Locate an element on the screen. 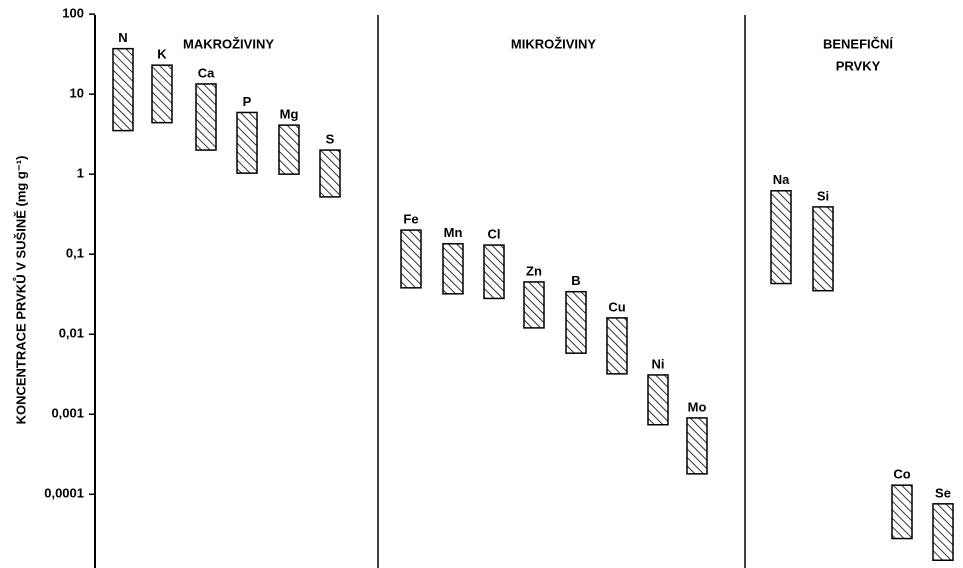  group-title: PRVKY is located at coordinates (858, 65).